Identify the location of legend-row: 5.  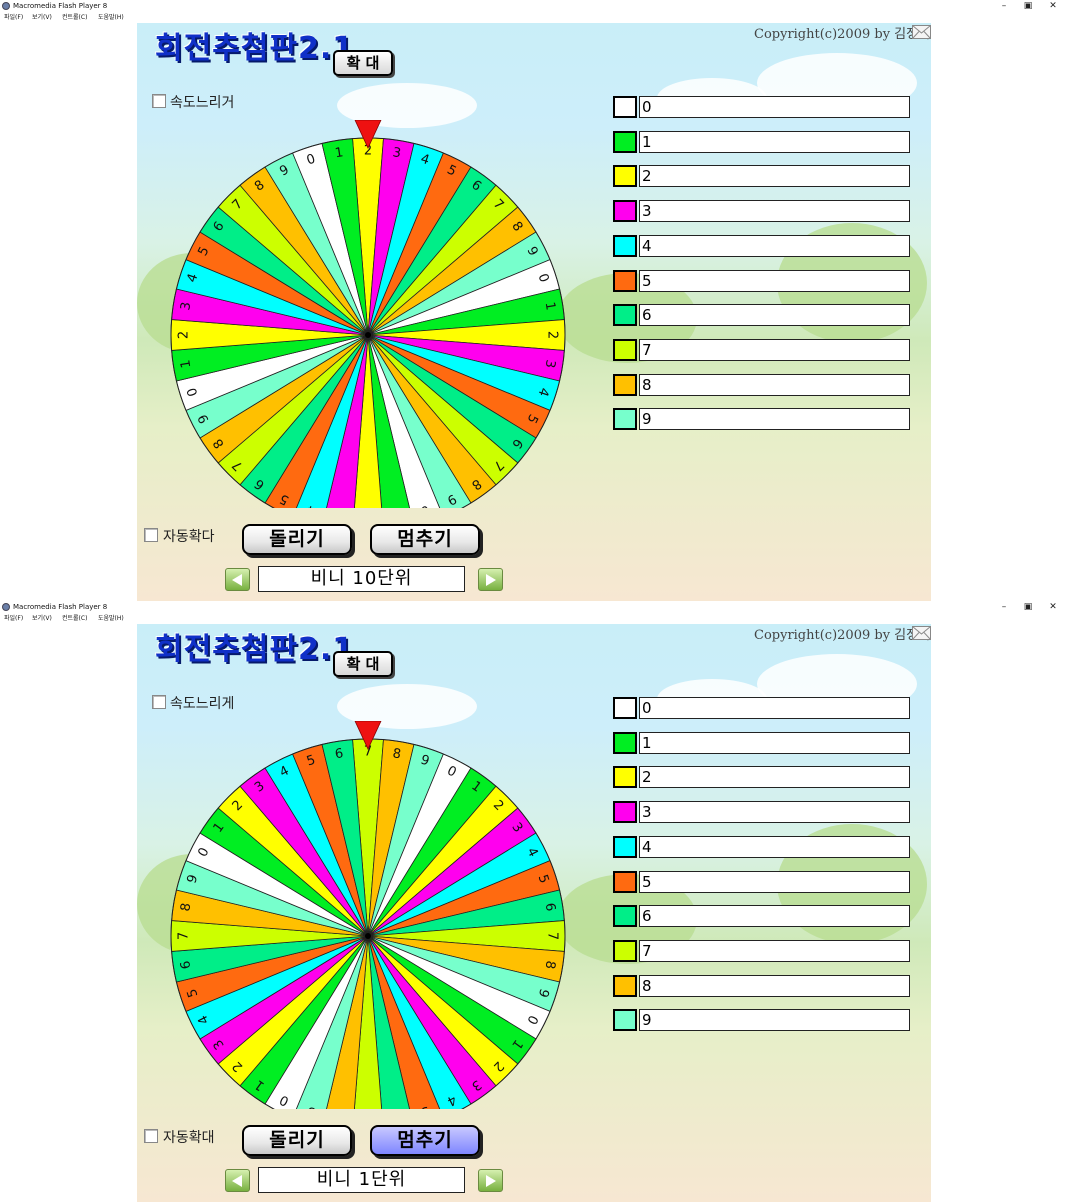
(761, 881).